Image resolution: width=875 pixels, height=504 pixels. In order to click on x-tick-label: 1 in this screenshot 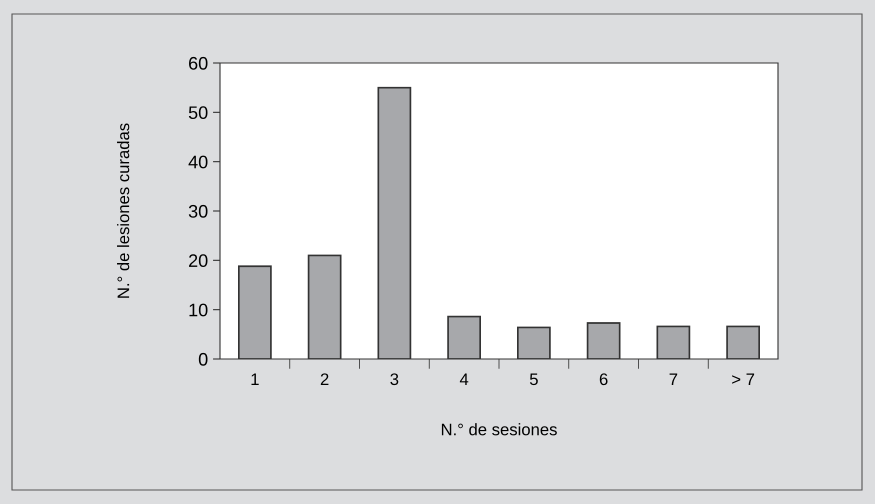, I will do `click(255, 379)`.